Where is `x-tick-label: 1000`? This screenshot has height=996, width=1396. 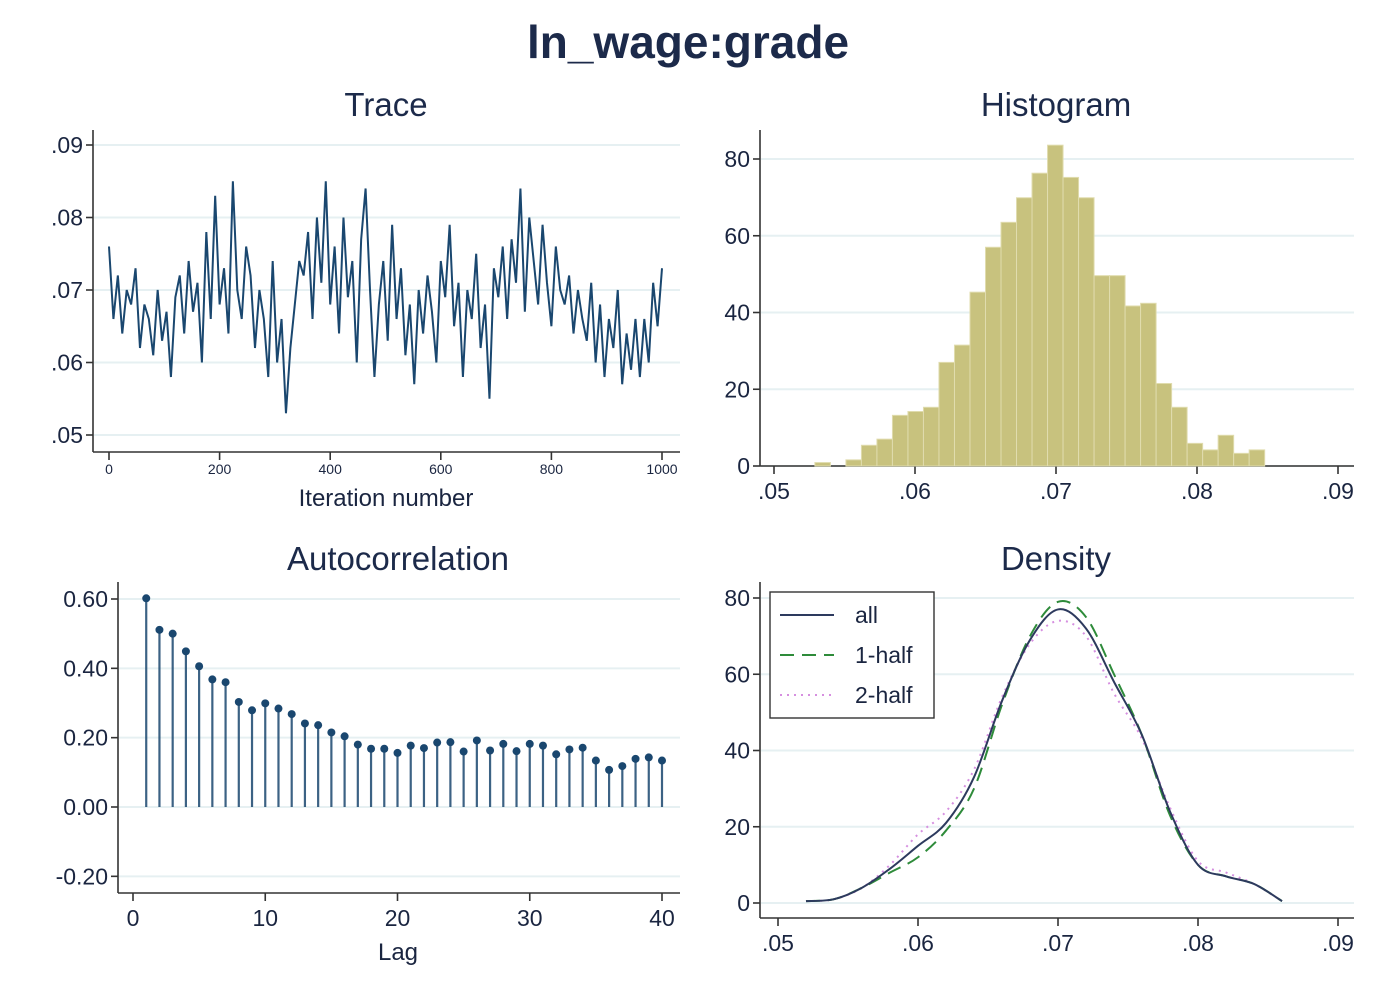 x-tick-label: 1000 is located at coordinates (661, 469).